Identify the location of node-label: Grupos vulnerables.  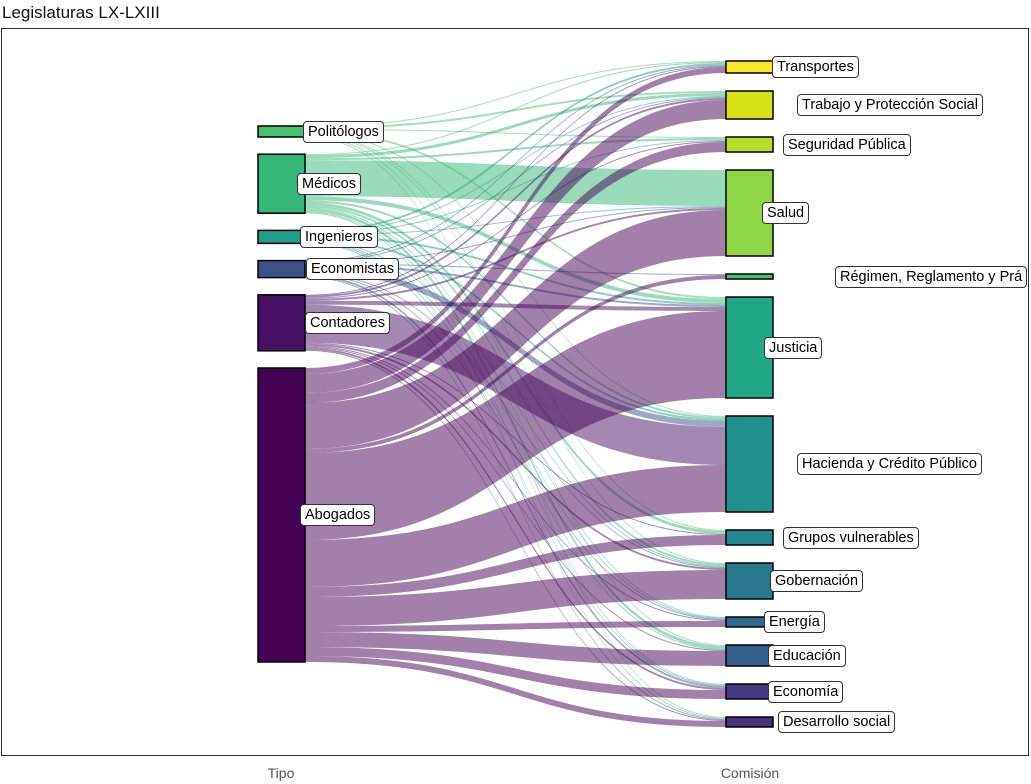
(851, 537).